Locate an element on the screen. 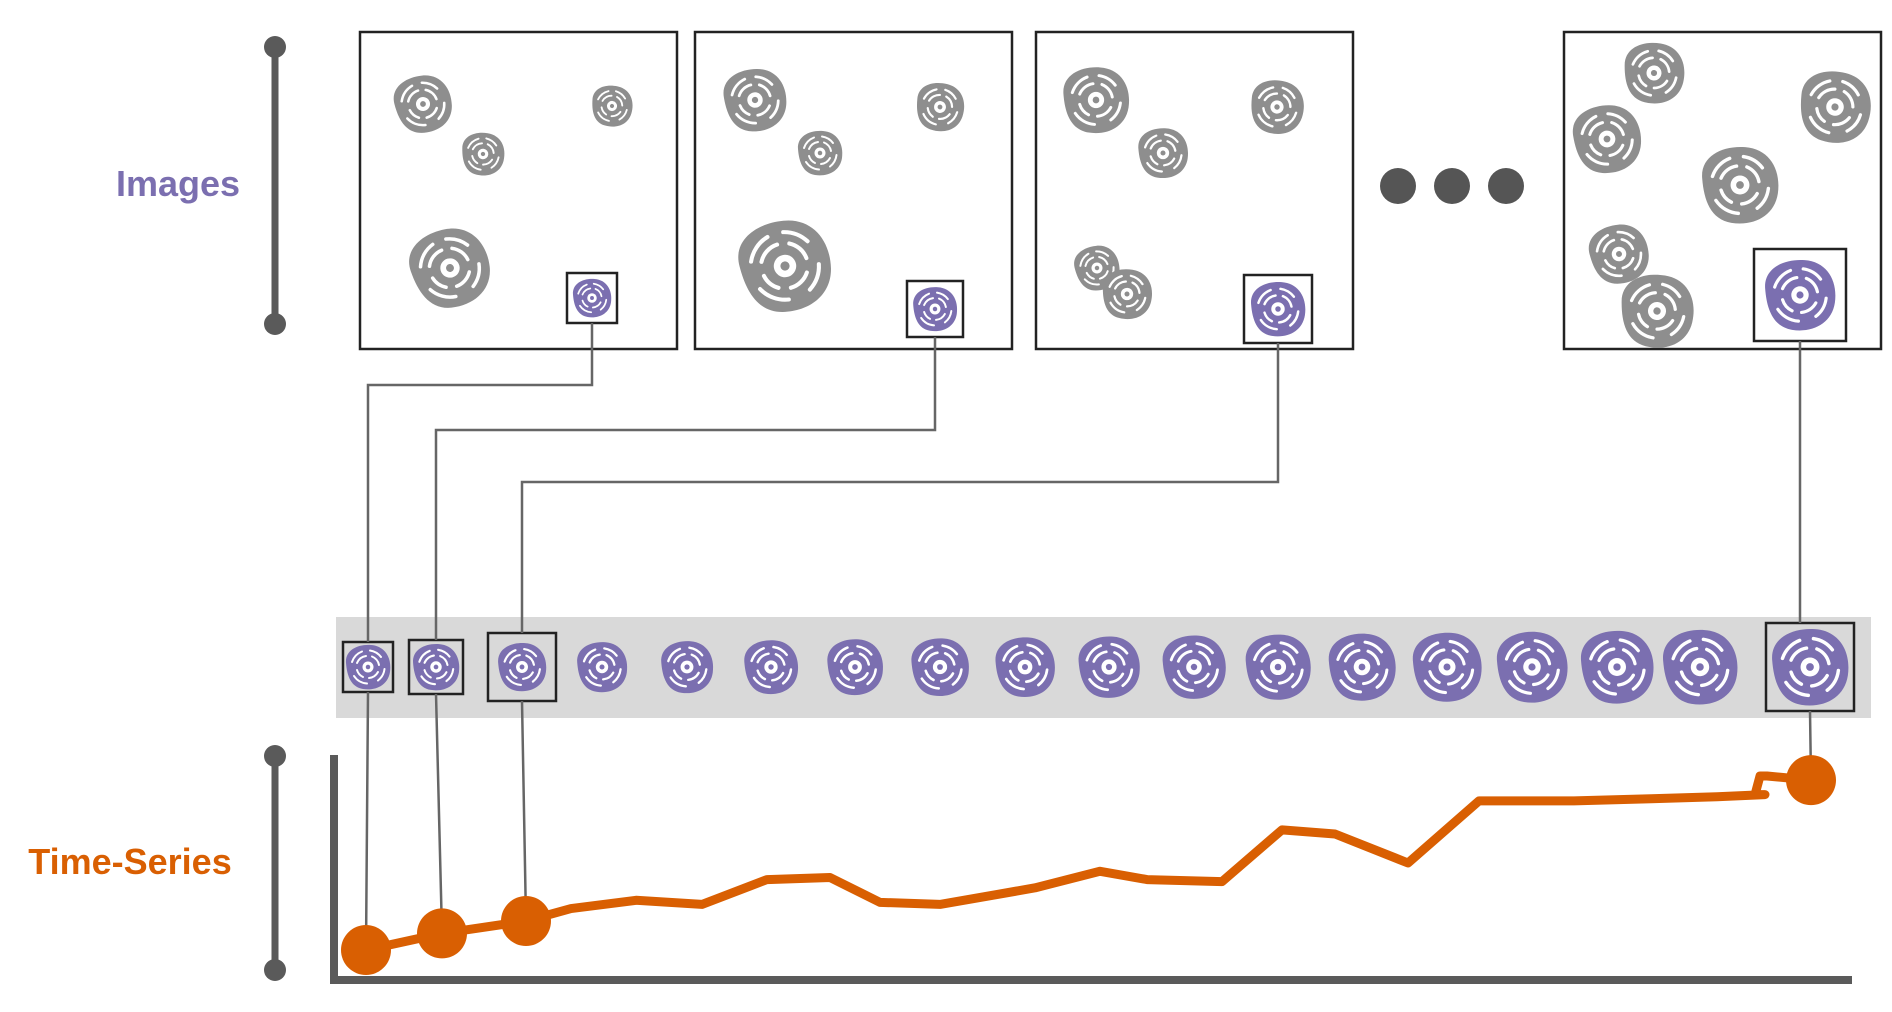 The image size is (1892, 1012). time-series-bracket is located at coordinates (275, 863).